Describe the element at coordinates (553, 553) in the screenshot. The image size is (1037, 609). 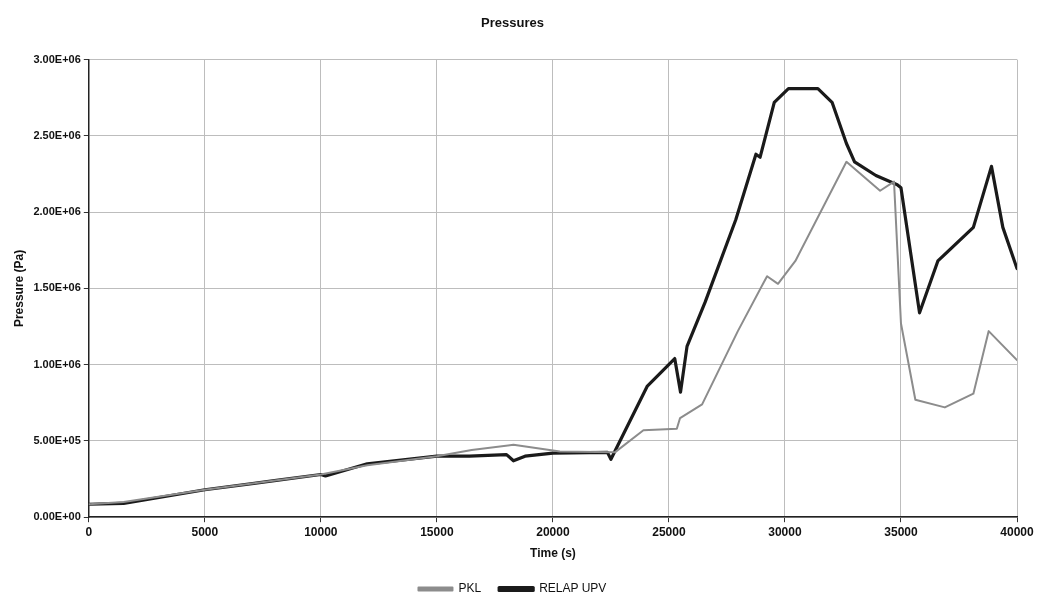
I see `x-axis-title: Time (s)` at that location.